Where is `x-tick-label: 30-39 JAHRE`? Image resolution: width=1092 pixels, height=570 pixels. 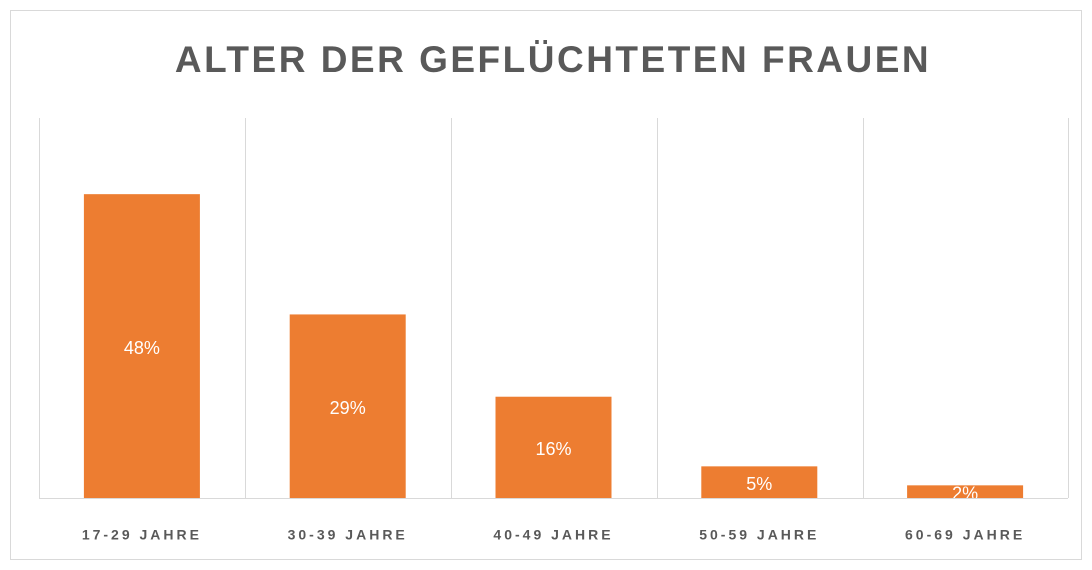 x-tick-label: 30-39 JAHRE is located at coordinates (348, 535).